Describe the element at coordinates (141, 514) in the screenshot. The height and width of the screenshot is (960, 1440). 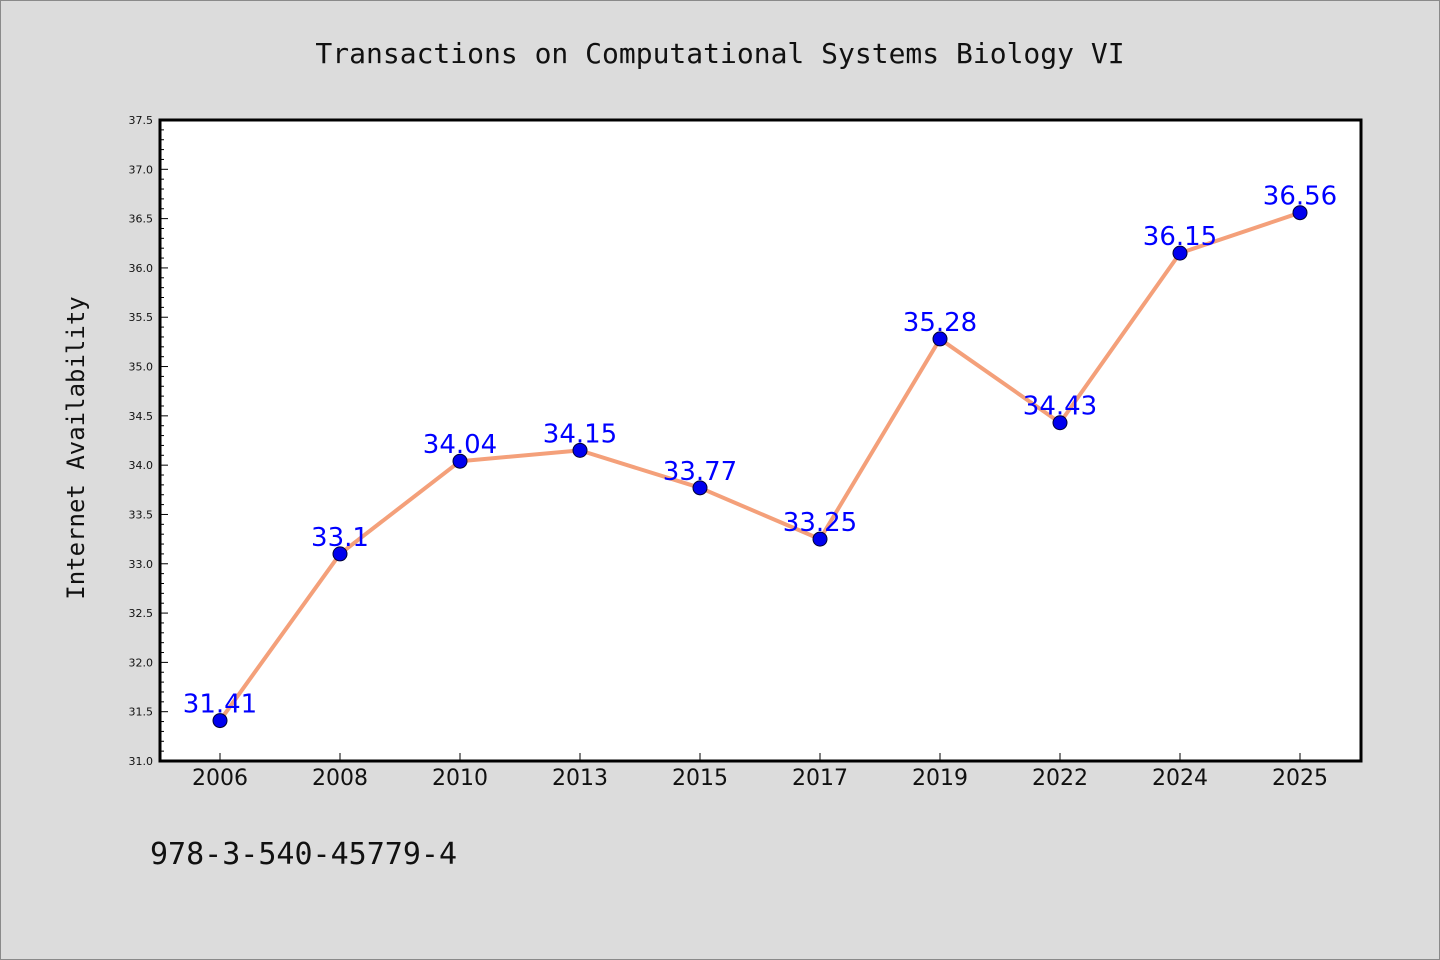
I see `y-tick-label: 33.5` at that location.